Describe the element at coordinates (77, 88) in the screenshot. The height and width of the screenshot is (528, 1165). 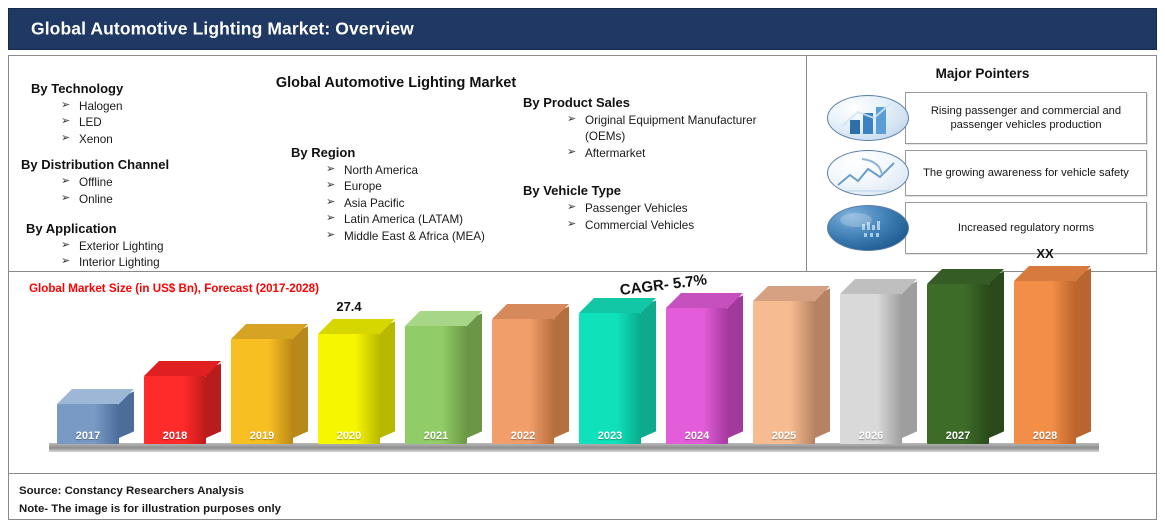
I see `segment-heading: By Technology` at that location.